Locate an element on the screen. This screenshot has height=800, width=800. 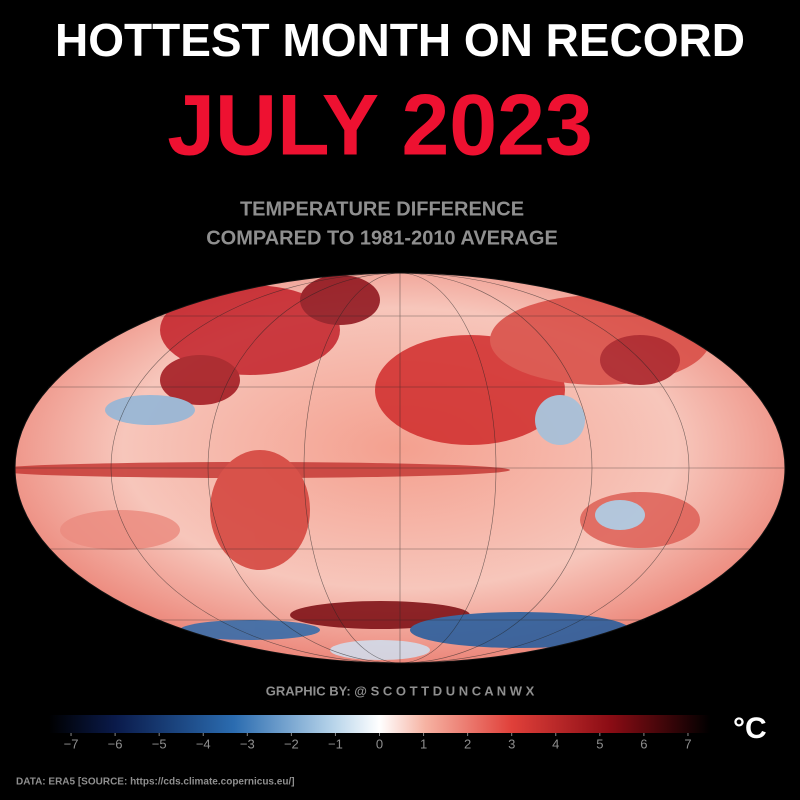
tick-label: 7 is located at coordinates (687, 743).